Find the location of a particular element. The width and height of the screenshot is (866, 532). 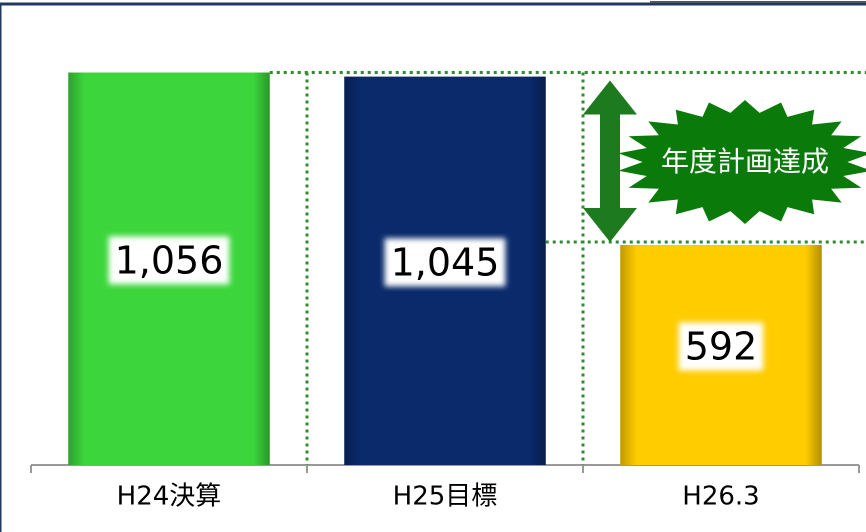

badge is located at coordinates (742, 162).